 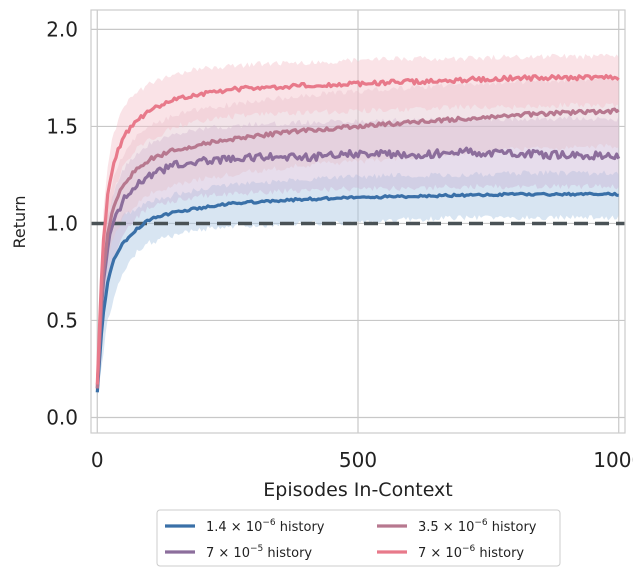 I want to click on x-tick-label: 500, so click(x=358, y=460).